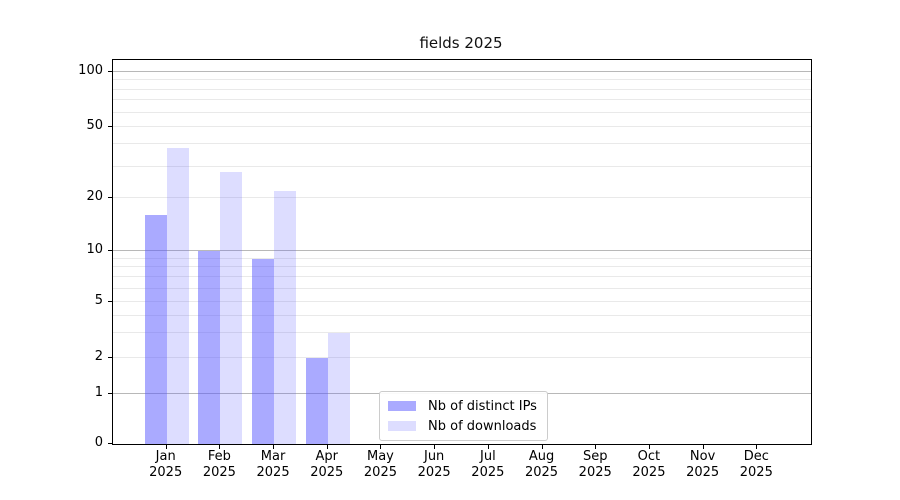 This screenshot has width=900, height=500. I want to click on x-axis-tick-label: May 2025, so click(380, 465).